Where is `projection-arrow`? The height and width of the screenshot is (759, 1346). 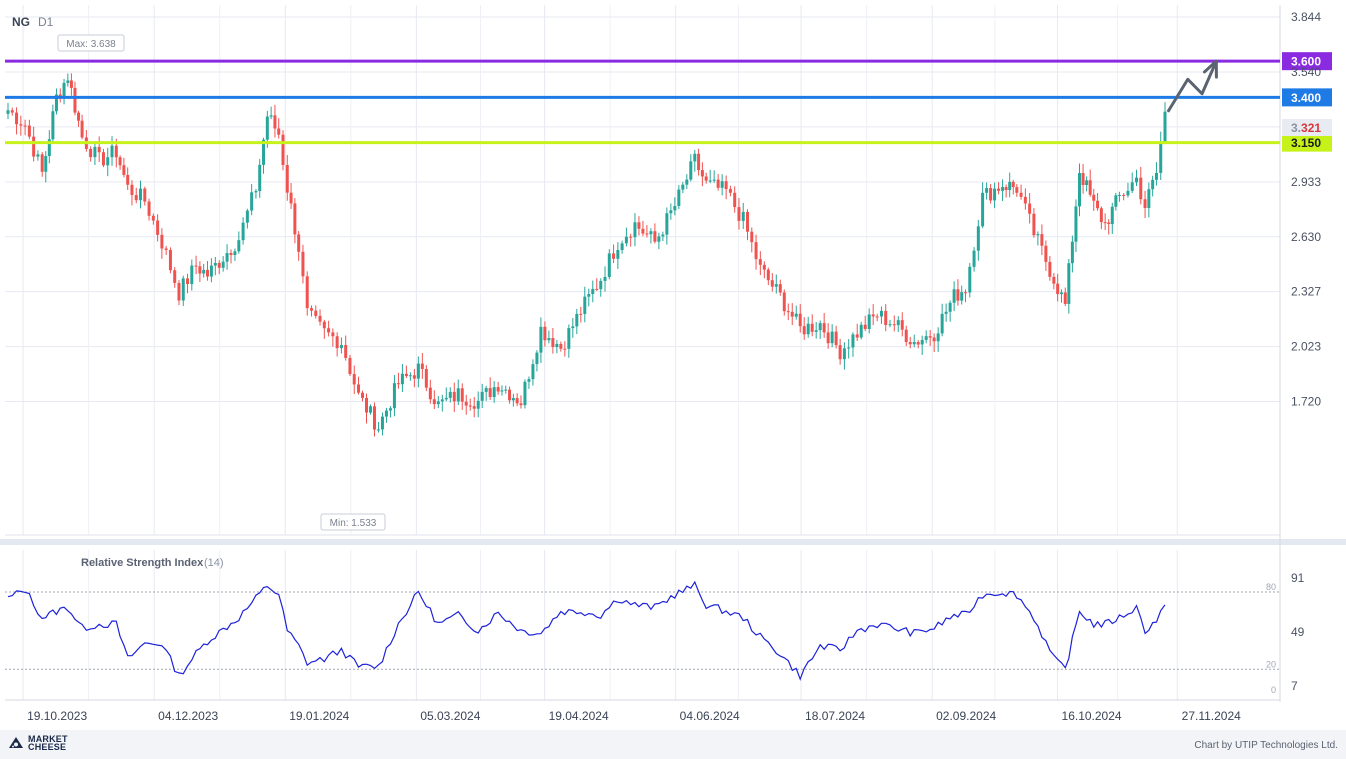 projection-arrow is located at coordinates (1192, 86).